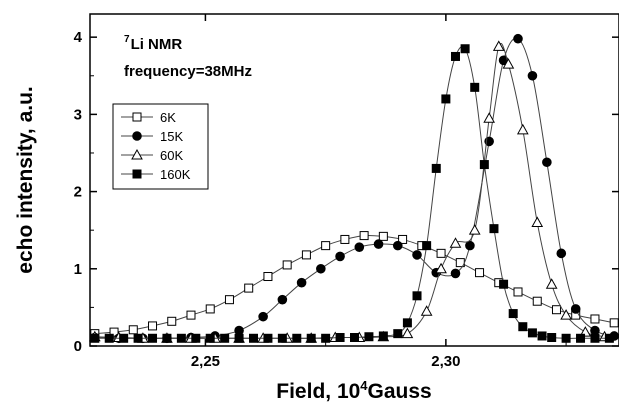  What do you see at coordinates (152, 155) in the screenshot?
I see `legend-item-60K: 60K` at bounding box center [152, 155].